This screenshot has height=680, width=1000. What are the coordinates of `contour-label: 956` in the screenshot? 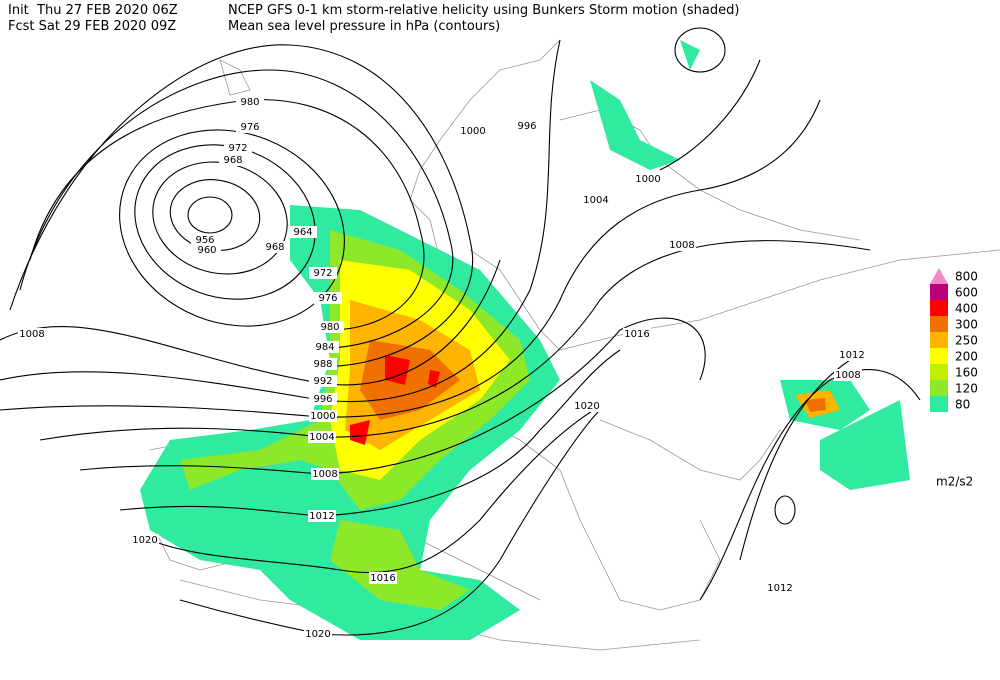 It's located at (204, 240).